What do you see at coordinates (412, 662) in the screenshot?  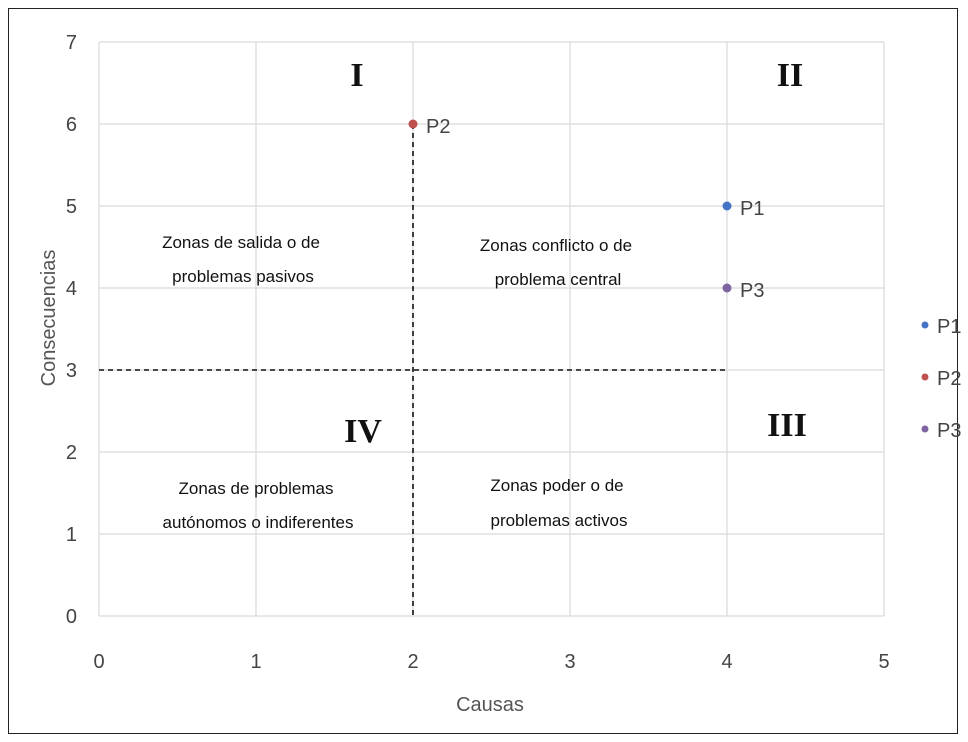 I see `x-tick-label-2: 2` at bounding box center [412, 662].